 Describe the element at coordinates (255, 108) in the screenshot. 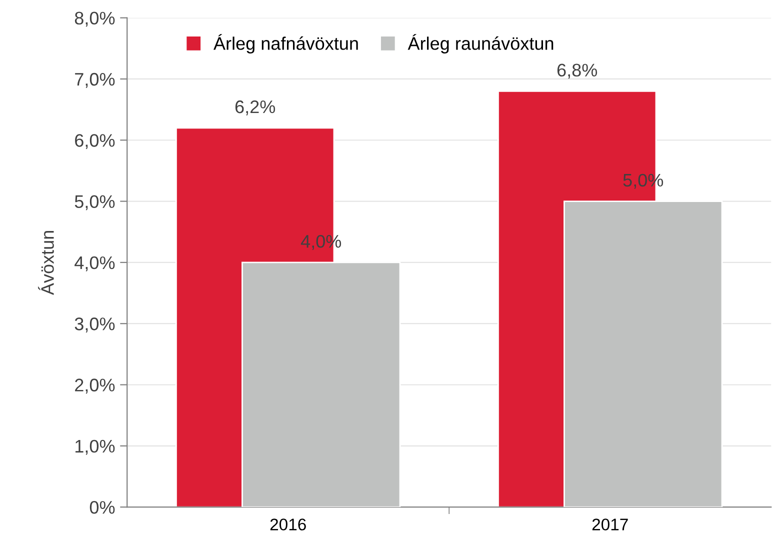

I see `data-label: 6,2%` at that location.